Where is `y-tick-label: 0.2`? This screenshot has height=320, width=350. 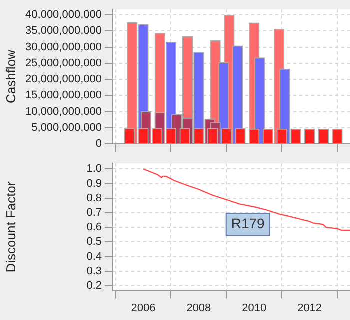
y-tick-label: 0.2 is located at coordinates (94, 286).